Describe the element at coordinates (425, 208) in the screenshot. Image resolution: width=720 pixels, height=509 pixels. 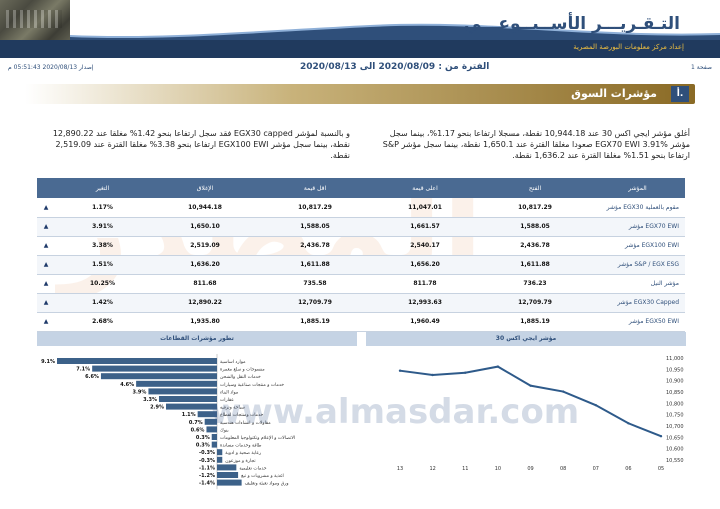
I see `cell-high: 11,047.01` at that location.